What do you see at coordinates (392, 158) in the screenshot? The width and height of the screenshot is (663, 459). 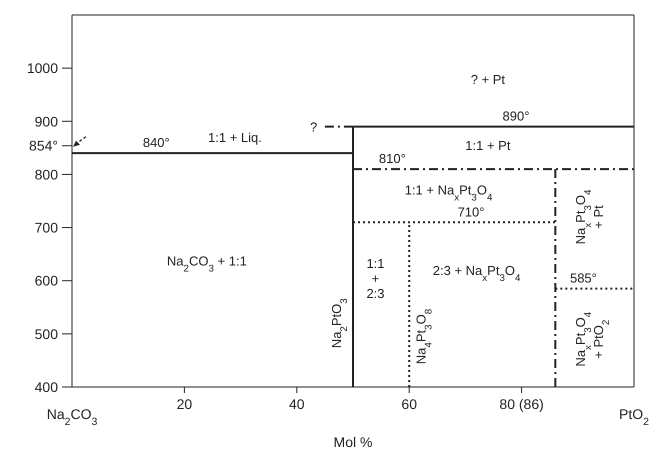 I see `annotation: 810°` at bounding box center [392, 158].